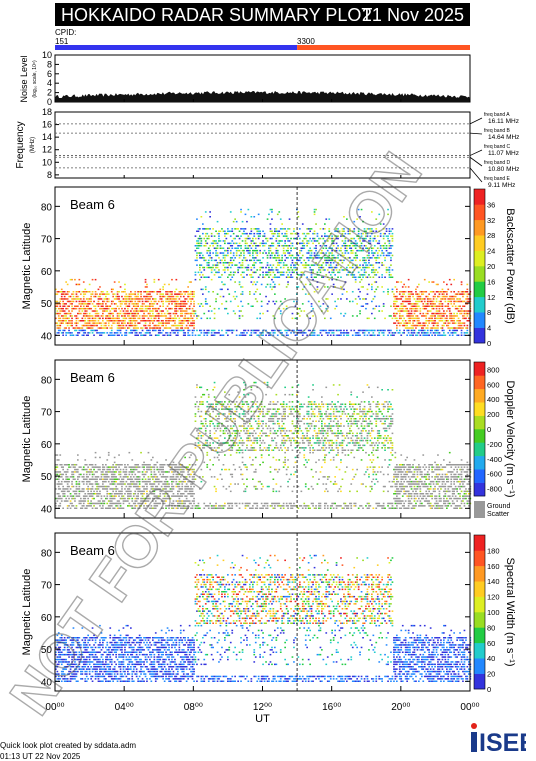 The image size is (536, 761). What do you see at coordinates (33, 145) in the screenshot?
I see `frequency-ylabel-sub: (MHz)` at bounding box center [33, 145].